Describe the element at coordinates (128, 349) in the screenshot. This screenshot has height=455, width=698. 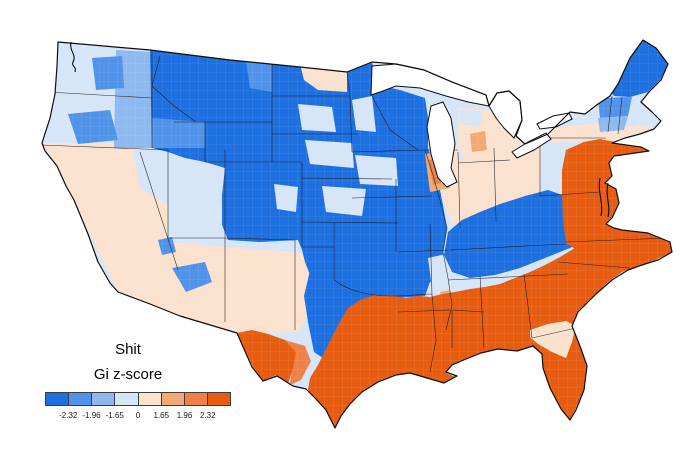
I see `figure-title: Shit` at that location.